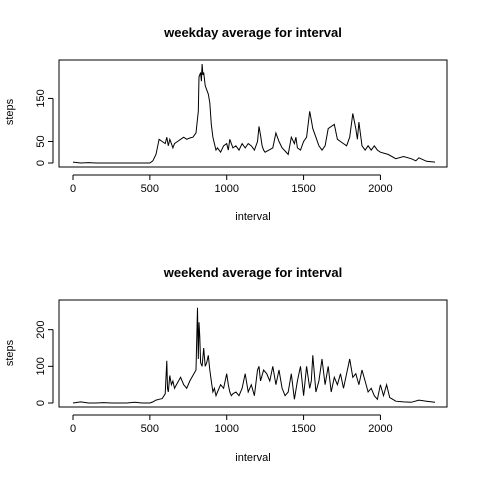  I want to click on weekday-xlabel: interval, so click(252, 217).